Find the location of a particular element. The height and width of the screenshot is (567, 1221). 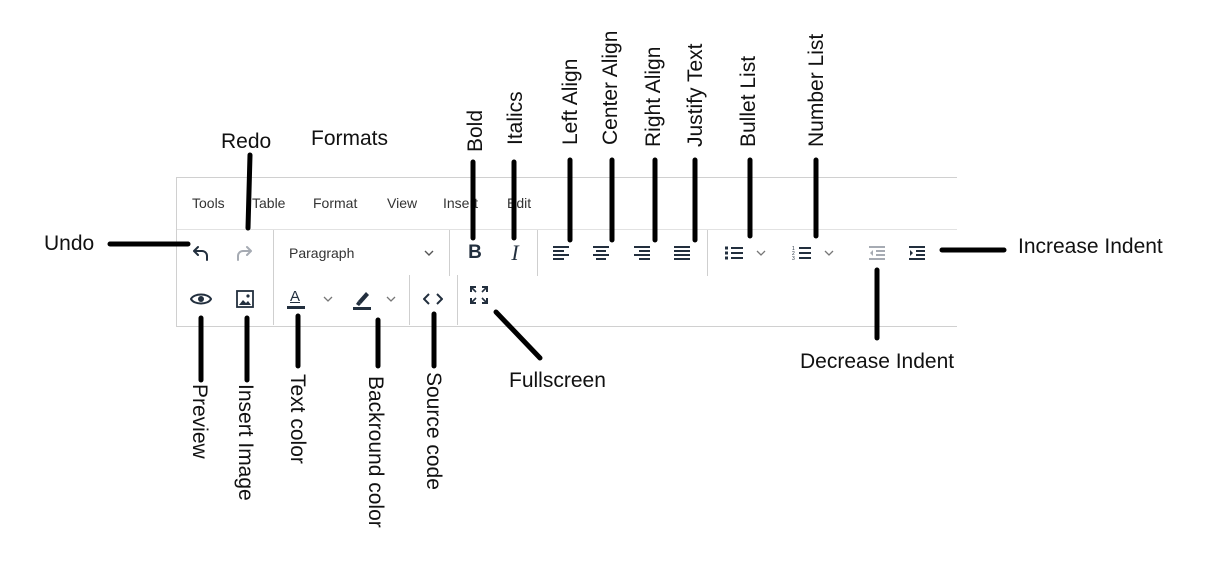

menu-format: Format is located at coordinates (335, 203).